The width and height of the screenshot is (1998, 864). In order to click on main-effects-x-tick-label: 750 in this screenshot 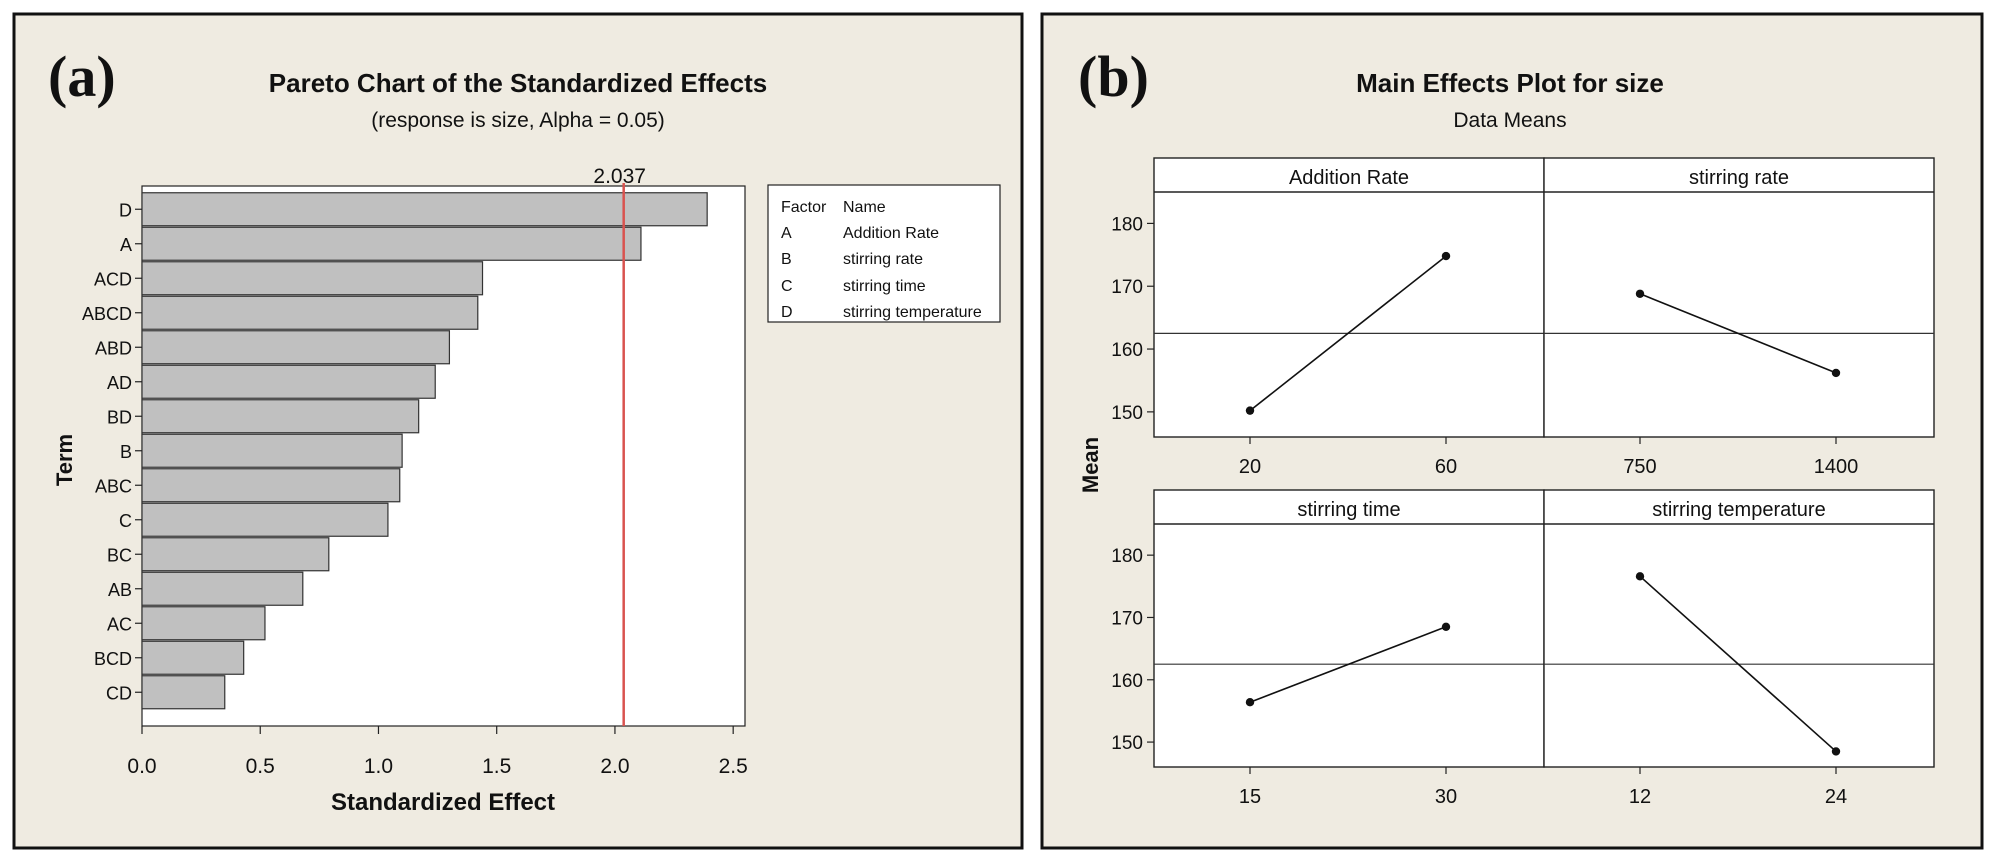, I will do `click(1639, 467)`.